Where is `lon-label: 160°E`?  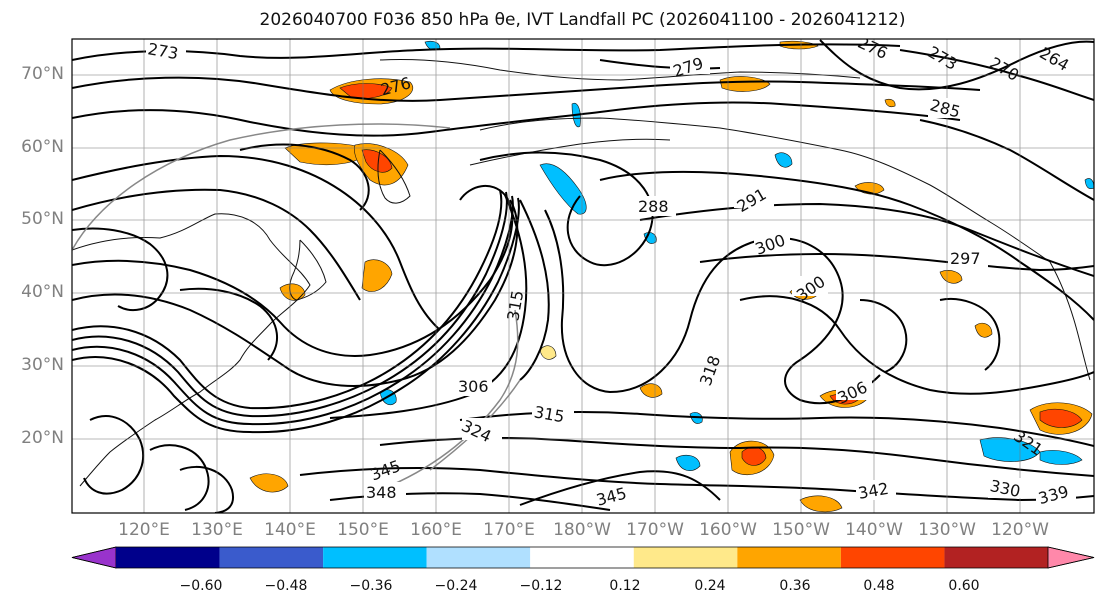 lon-label: 160°E is located at coordinates (436, 530).